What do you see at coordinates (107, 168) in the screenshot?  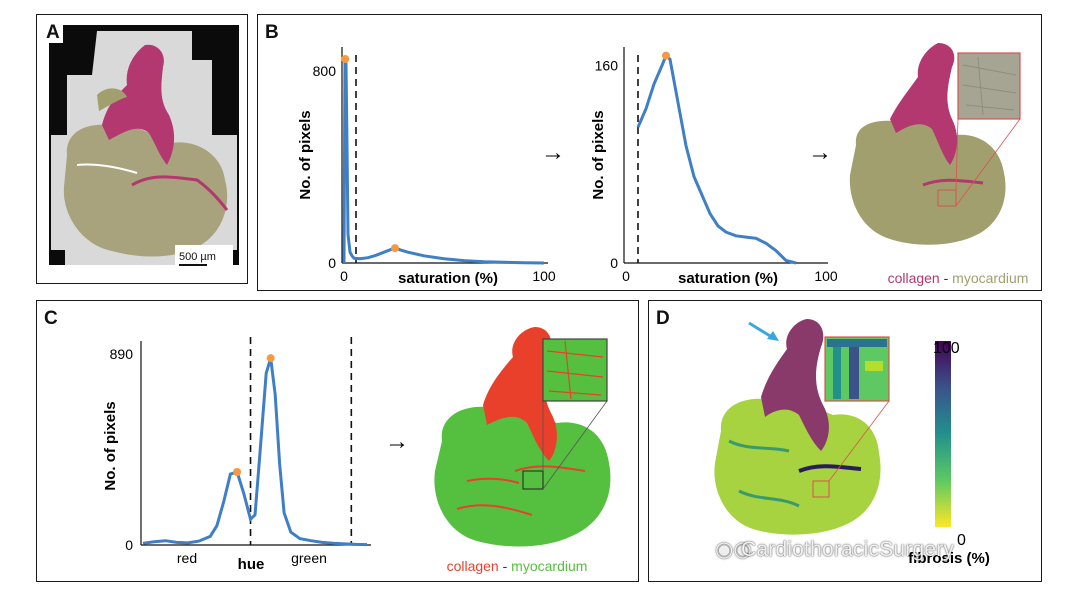 I see `tissue-crack` at bounding box center [107, 168].